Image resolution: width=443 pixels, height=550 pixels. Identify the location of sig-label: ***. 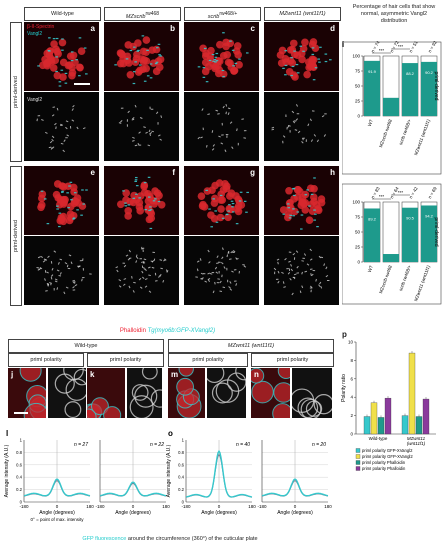
(382, 196).